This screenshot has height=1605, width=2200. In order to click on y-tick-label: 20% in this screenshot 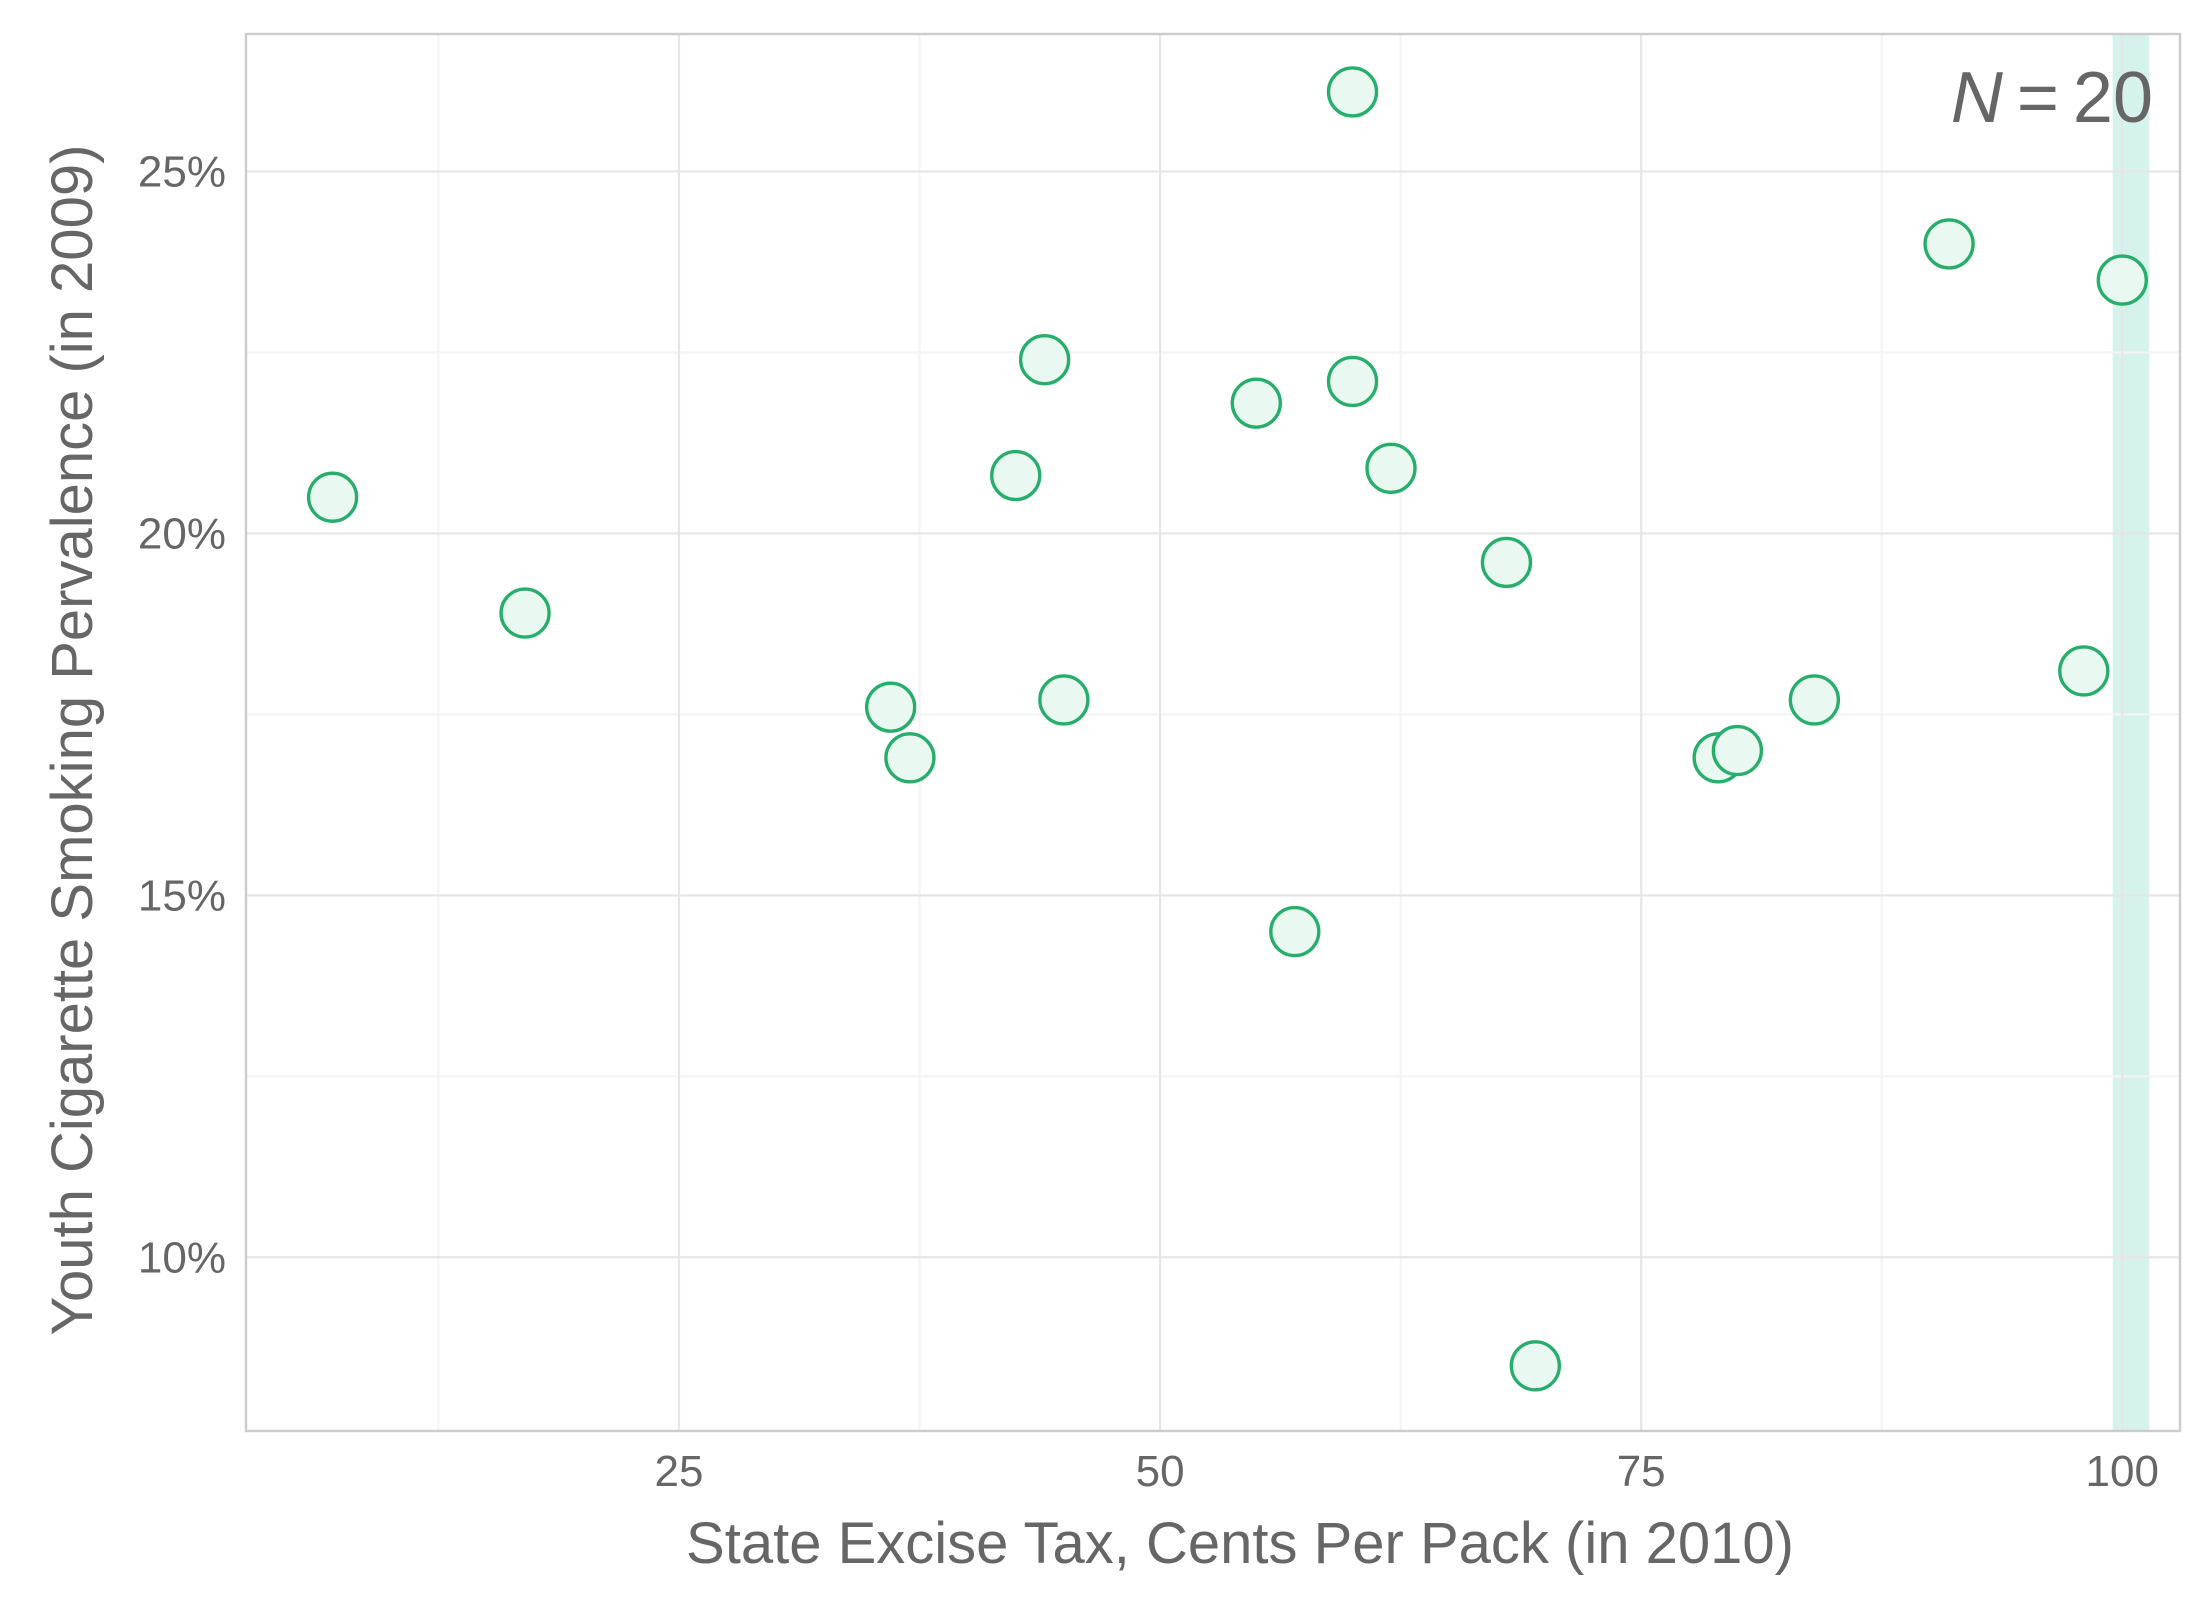, I will do `click(182, 533)`.